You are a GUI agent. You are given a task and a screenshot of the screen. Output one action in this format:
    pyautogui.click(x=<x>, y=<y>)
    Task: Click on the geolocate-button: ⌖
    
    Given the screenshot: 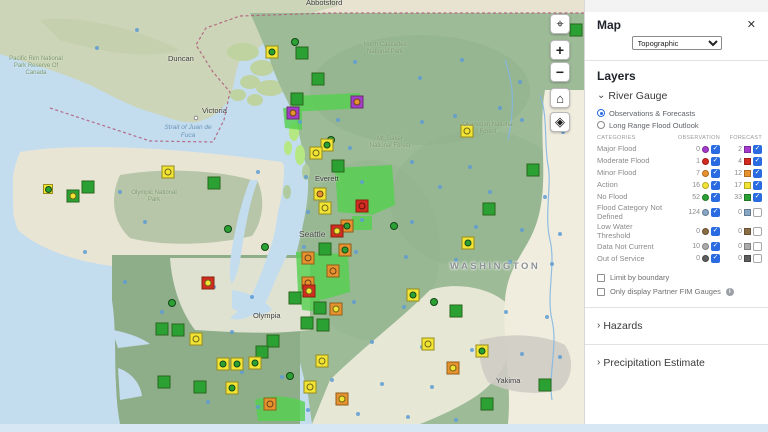 What is the action you would take?
    pyautogui.click(x=560, y=24)
    